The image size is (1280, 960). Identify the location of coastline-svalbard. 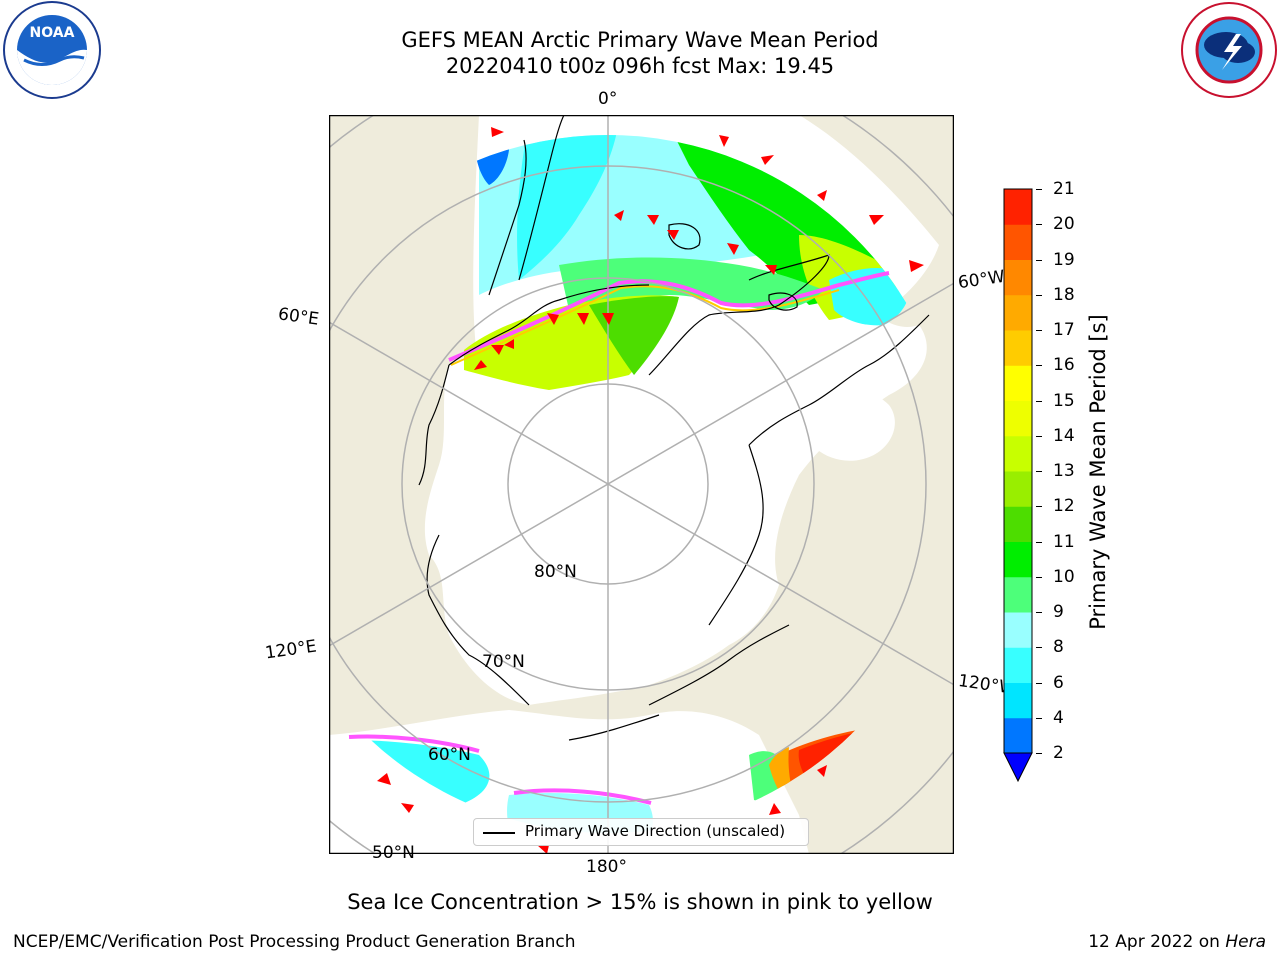
(684, 236).